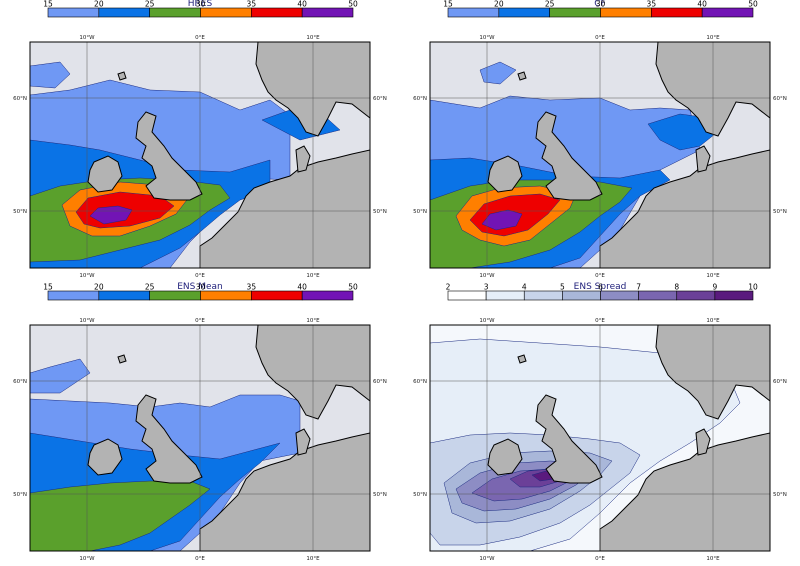  I want to click on colorbar-tick-label: 50, so click(753, 4).